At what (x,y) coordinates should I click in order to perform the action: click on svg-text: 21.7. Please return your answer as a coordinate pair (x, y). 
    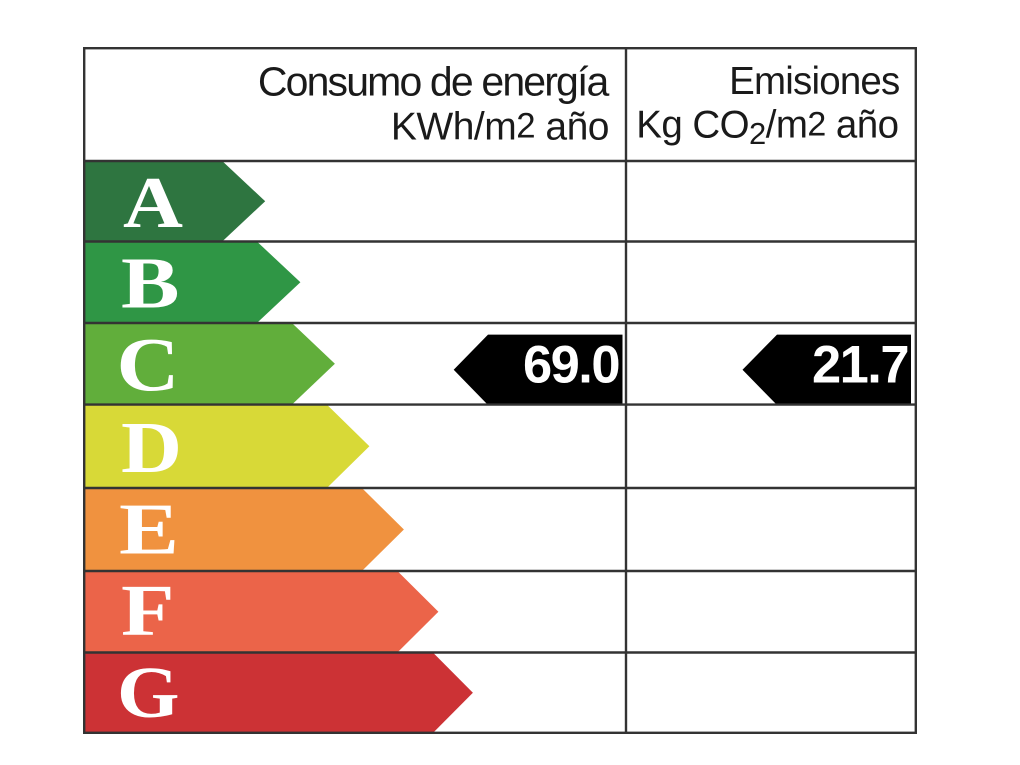
    Looking at the image, I should click on (860, 364).